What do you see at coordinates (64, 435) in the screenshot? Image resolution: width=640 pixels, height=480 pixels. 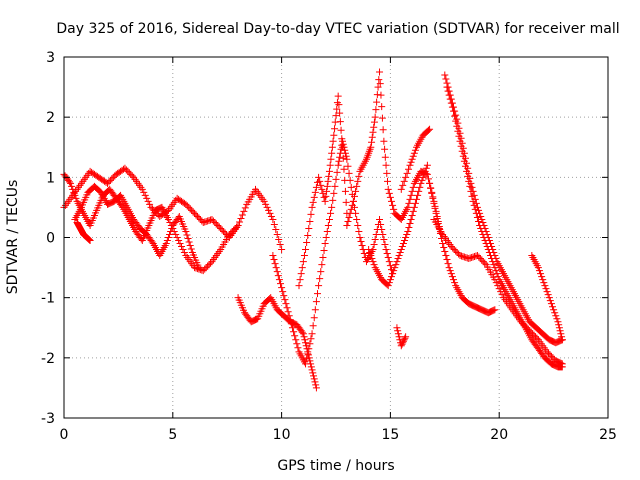 I see `x-tick-label: 0` at bounding box center [64, 435].